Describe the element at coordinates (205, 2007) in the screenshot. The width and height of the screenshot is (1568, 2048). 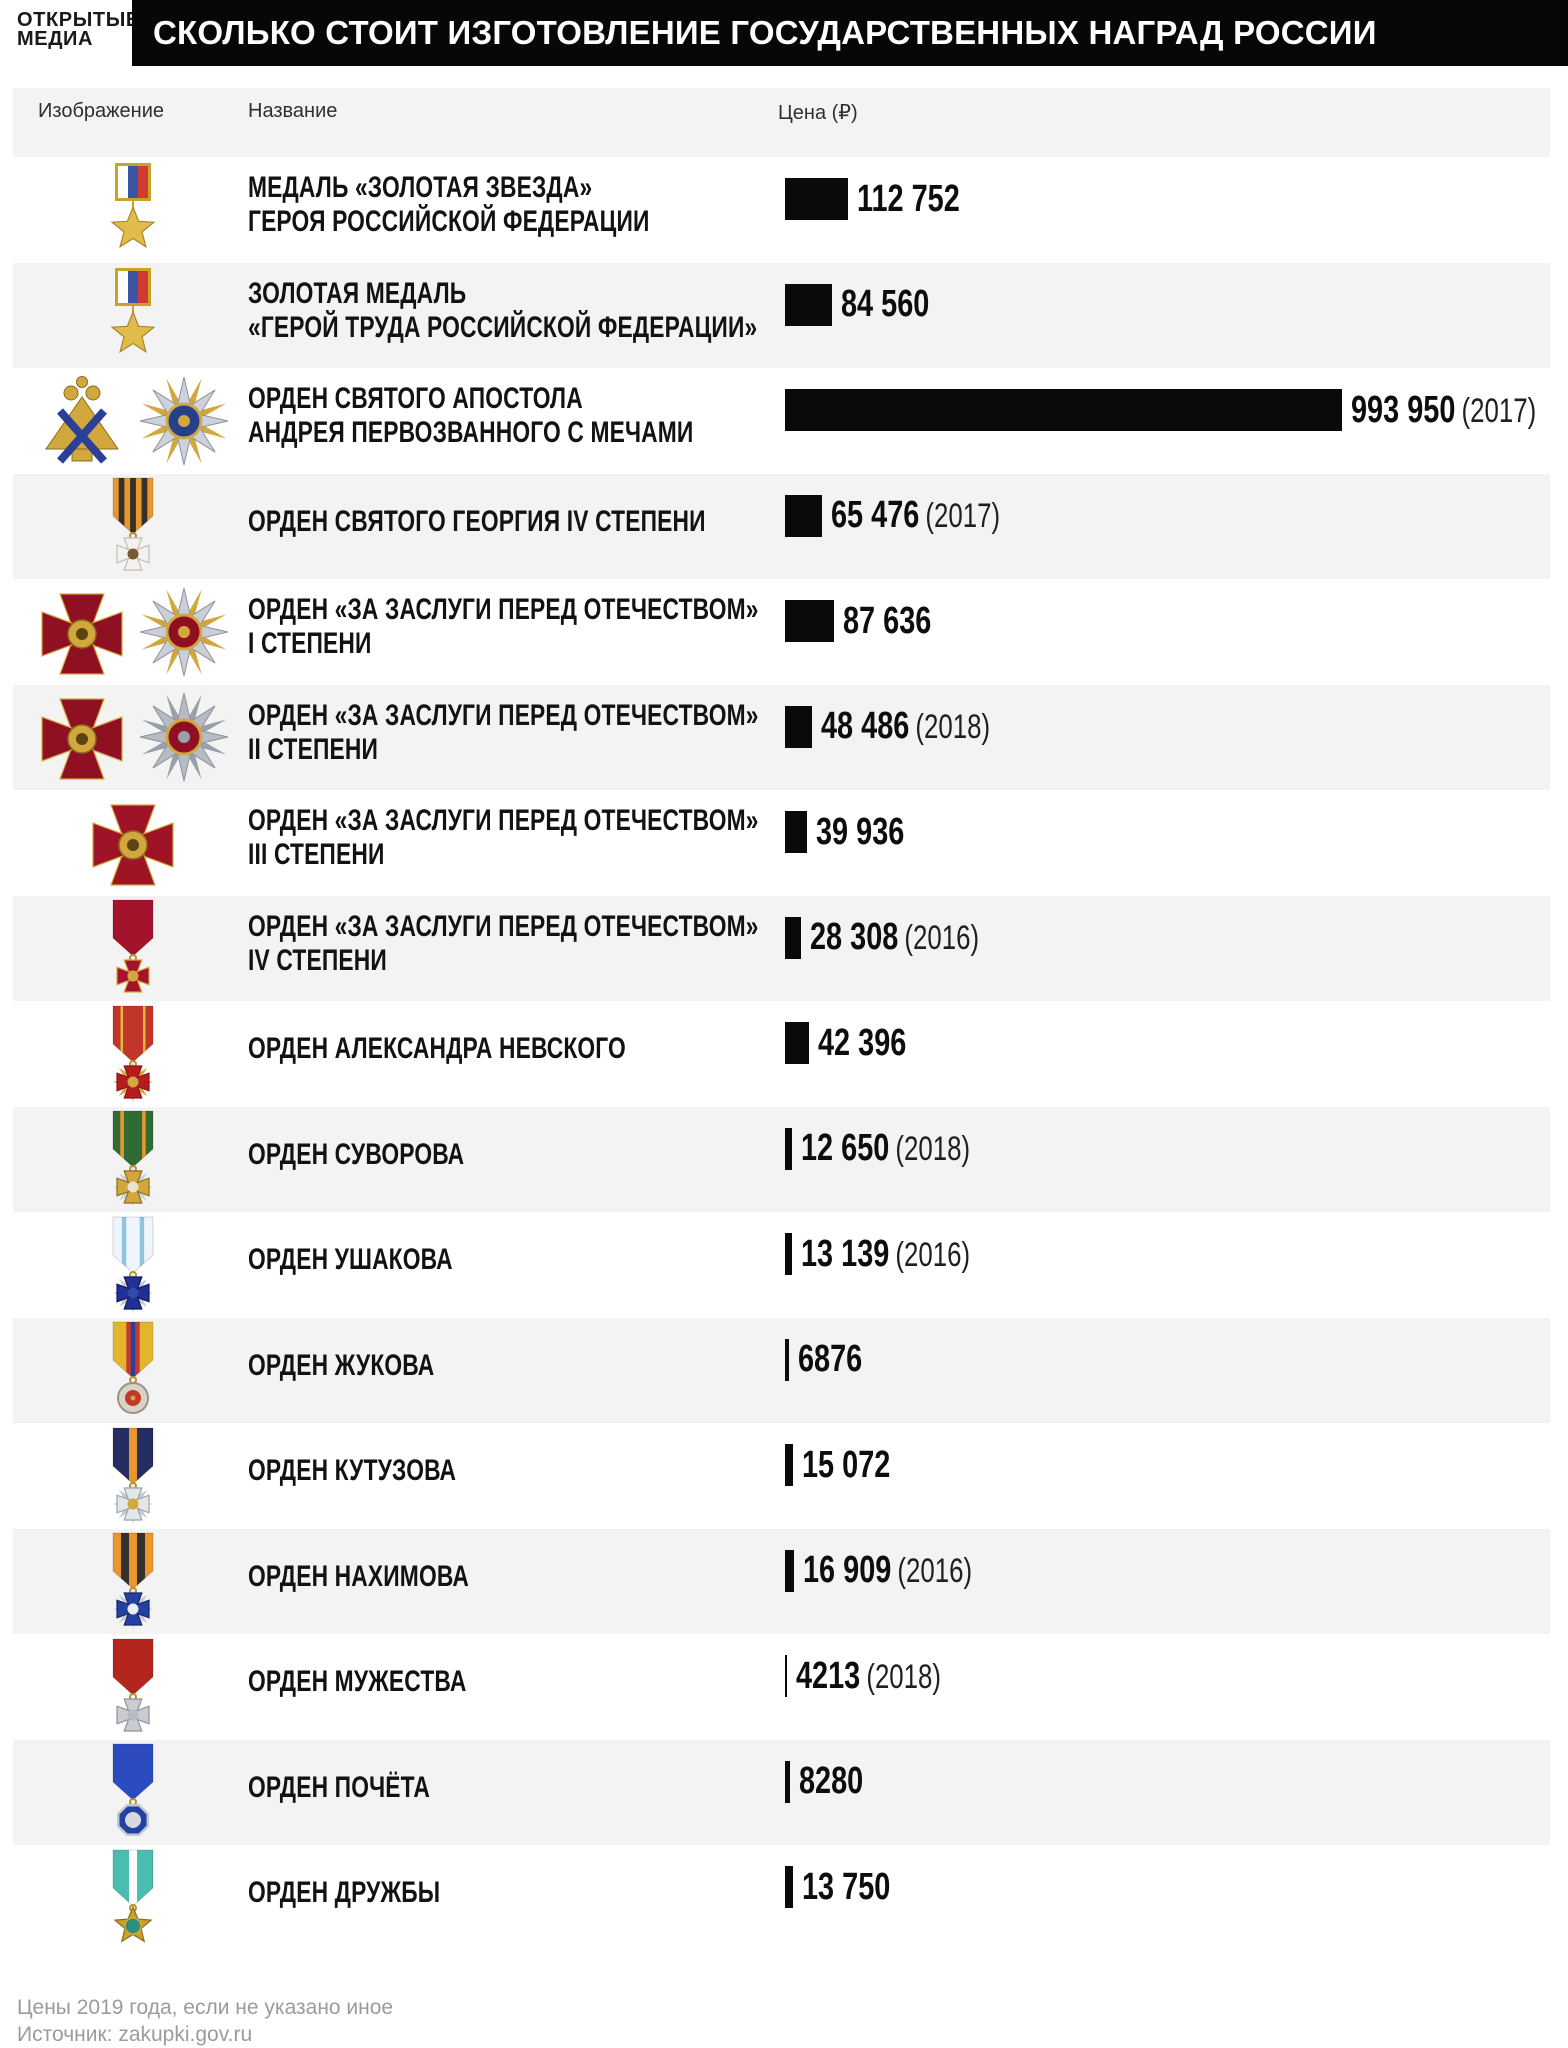
I see `footer-note: Цены 2019 года, если не указано иное` at that location.